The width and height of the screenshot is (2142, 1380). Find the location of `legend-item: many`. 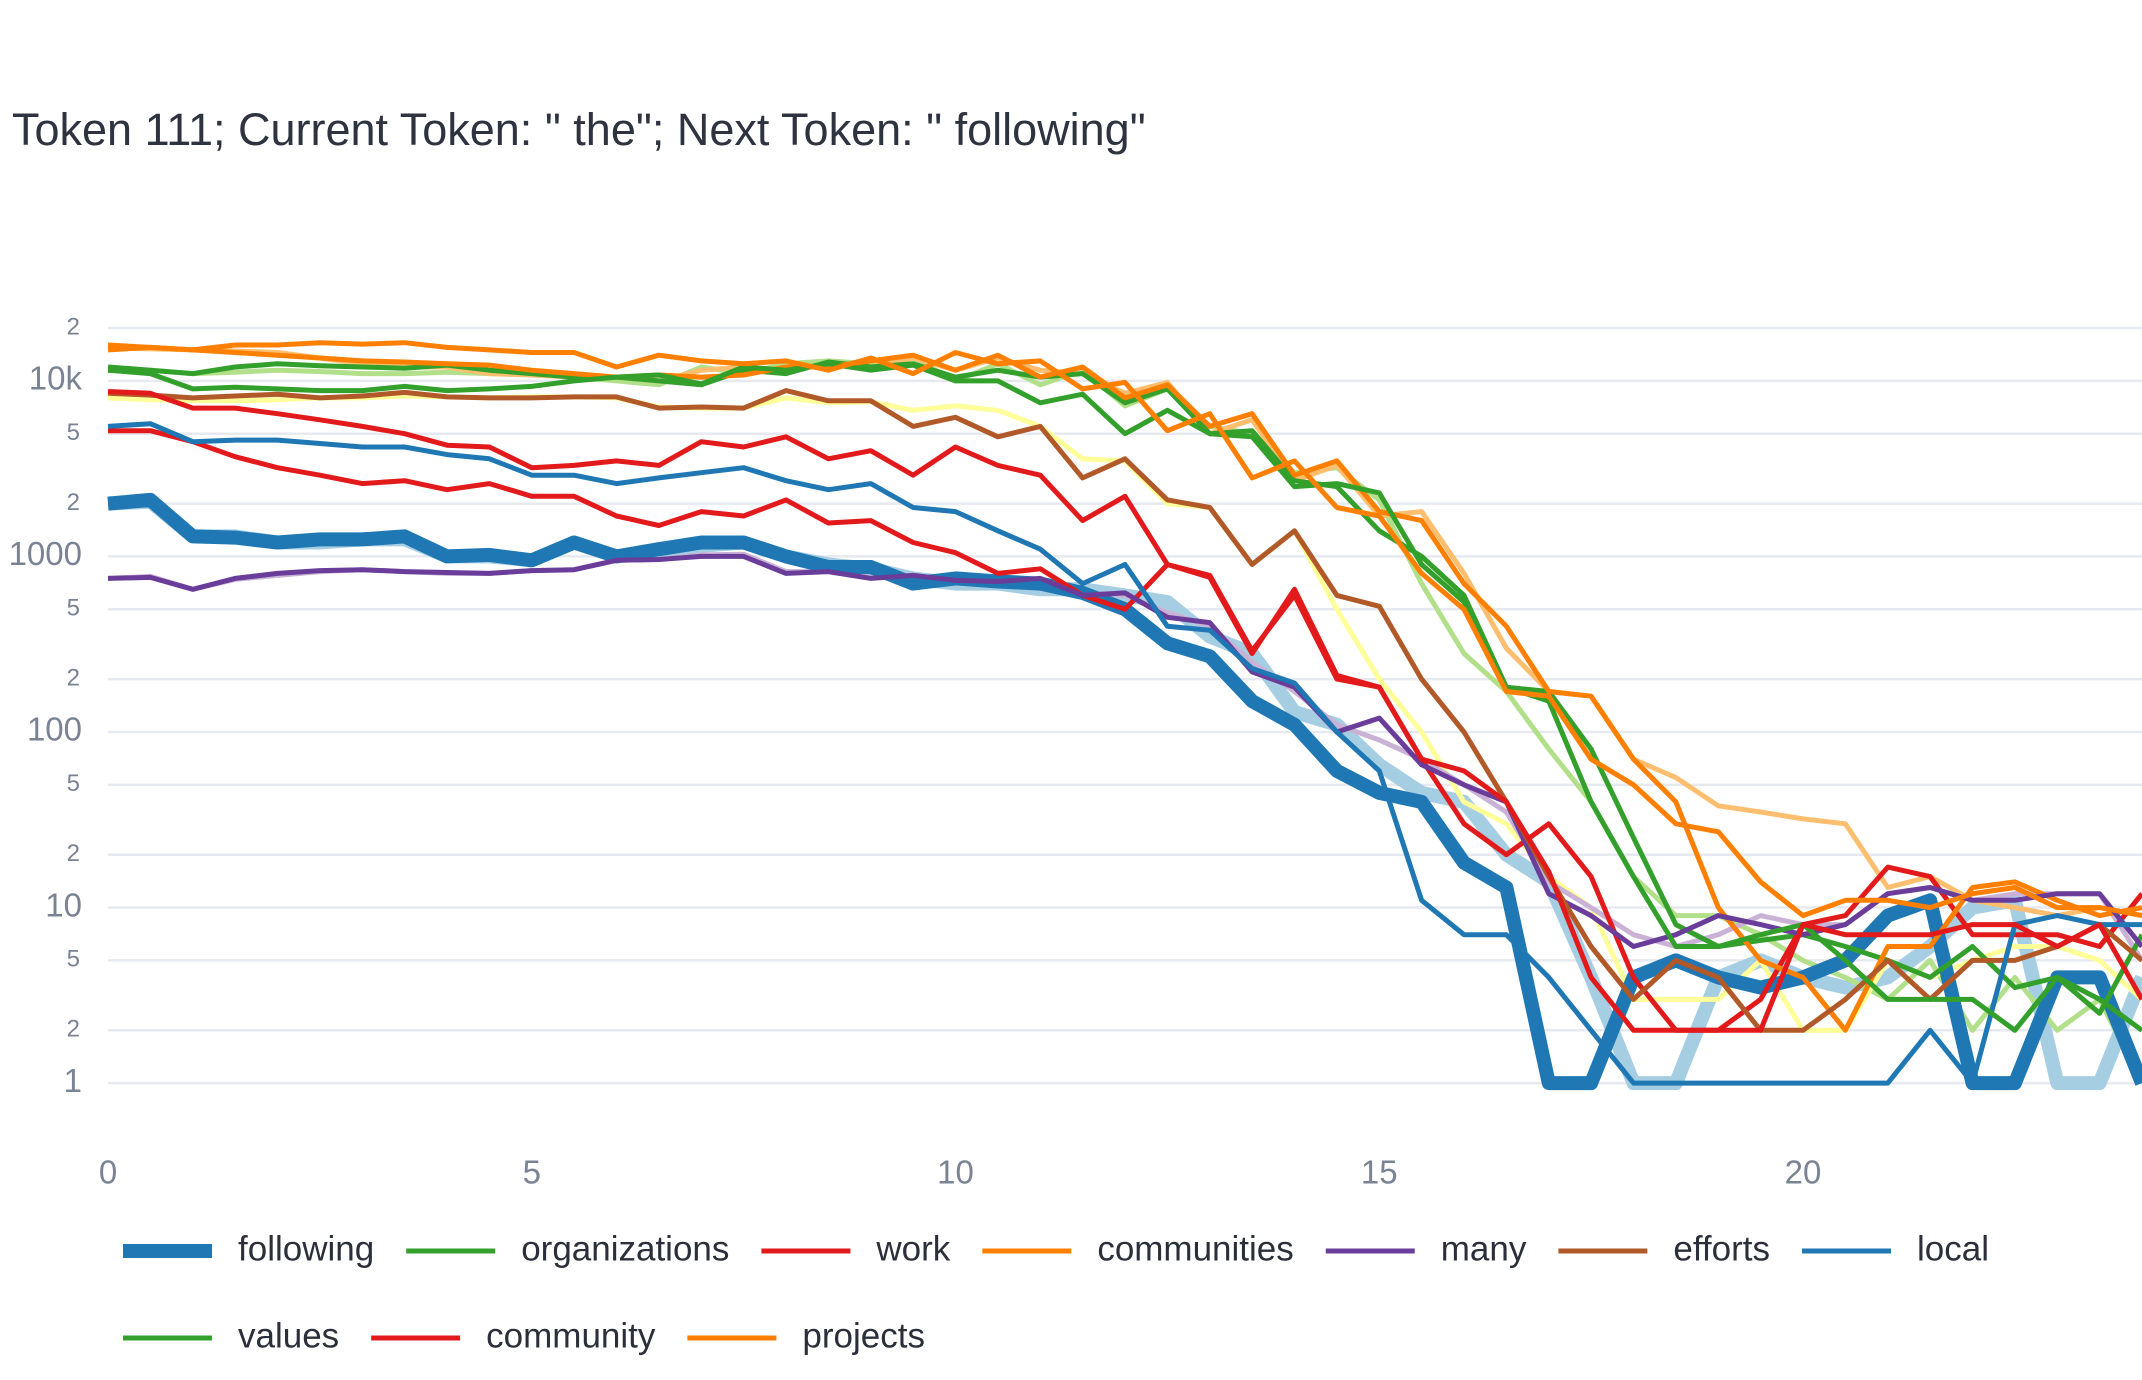

legend-item: many is located at coordinates (1426, 1248).